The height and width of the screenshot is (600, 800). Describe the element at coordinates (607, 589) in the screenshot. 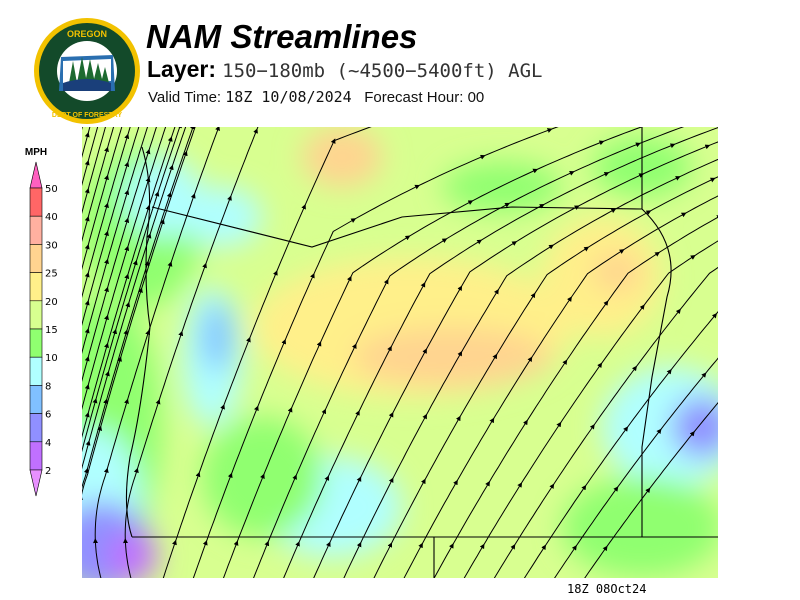

I see `map-timestamp: 18Z 08Oct24` at that location.